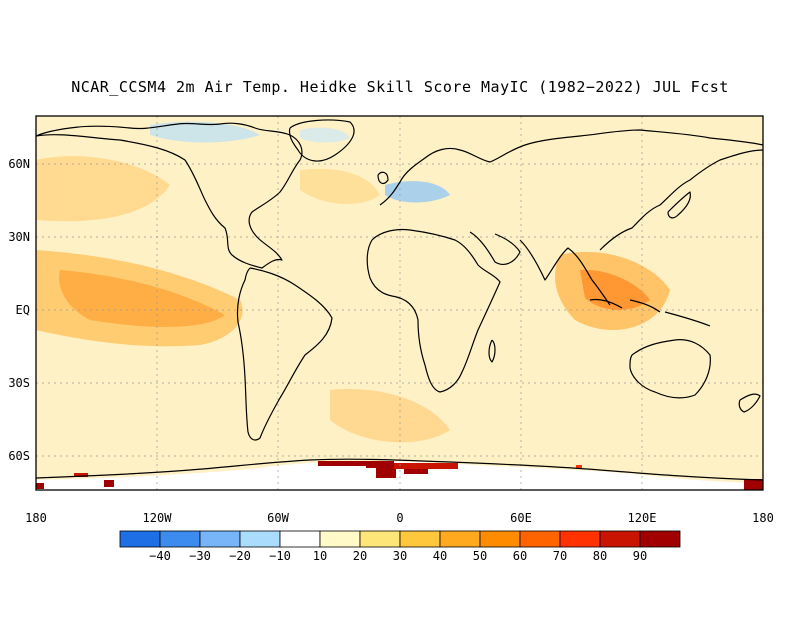 The image size is (800, 618). I want to click on lat-label-60n: 60N, so click(19, 164).